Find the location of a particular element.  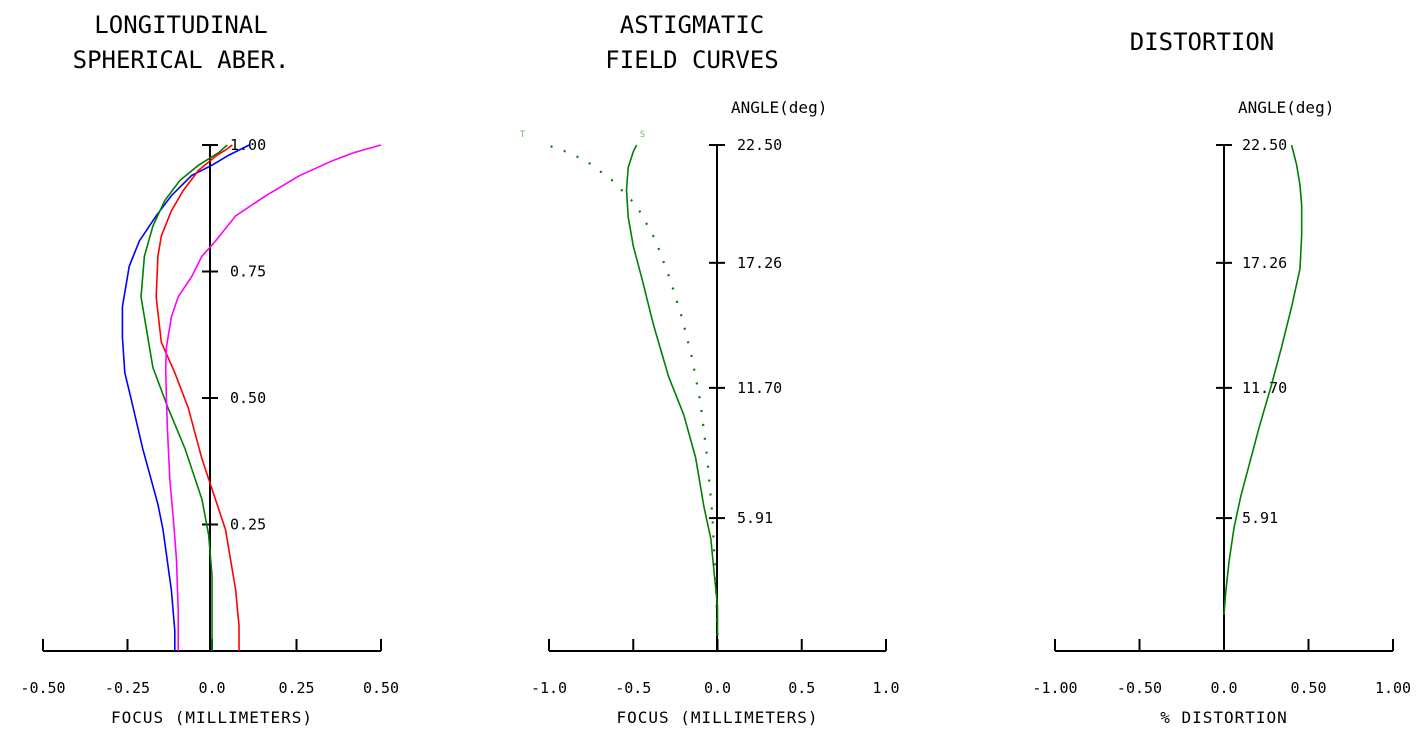

chart-title-line: SPHERICAL ABER. is located at coordinates (181, 60).